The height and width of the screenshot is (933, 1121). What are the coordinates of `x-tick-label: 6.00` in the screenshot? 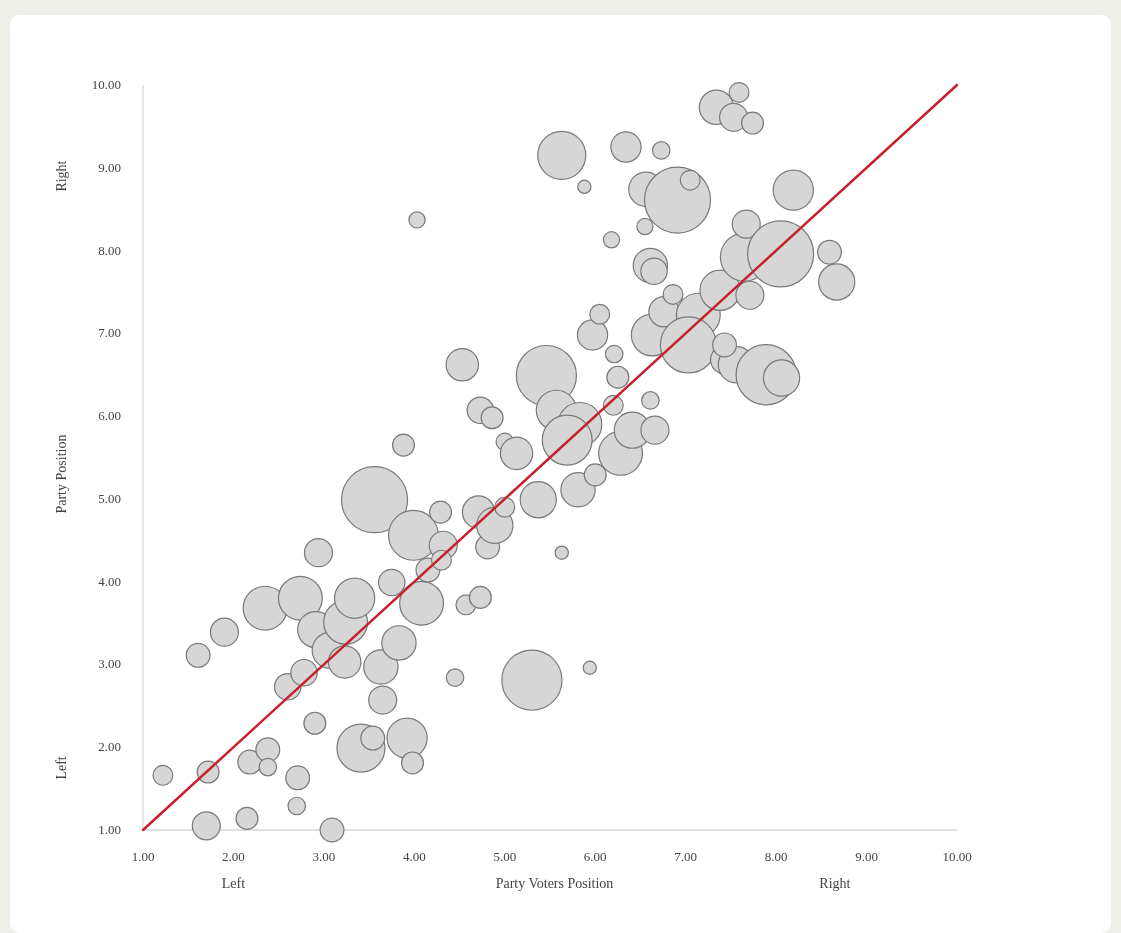 It's located at (595, 856).